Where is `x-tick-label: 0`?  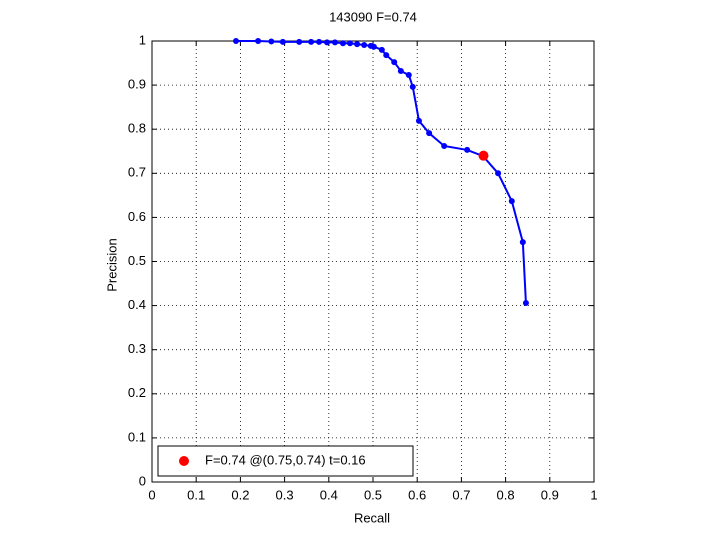
x-tick-label: 0 is located at coordinates (151, 494).